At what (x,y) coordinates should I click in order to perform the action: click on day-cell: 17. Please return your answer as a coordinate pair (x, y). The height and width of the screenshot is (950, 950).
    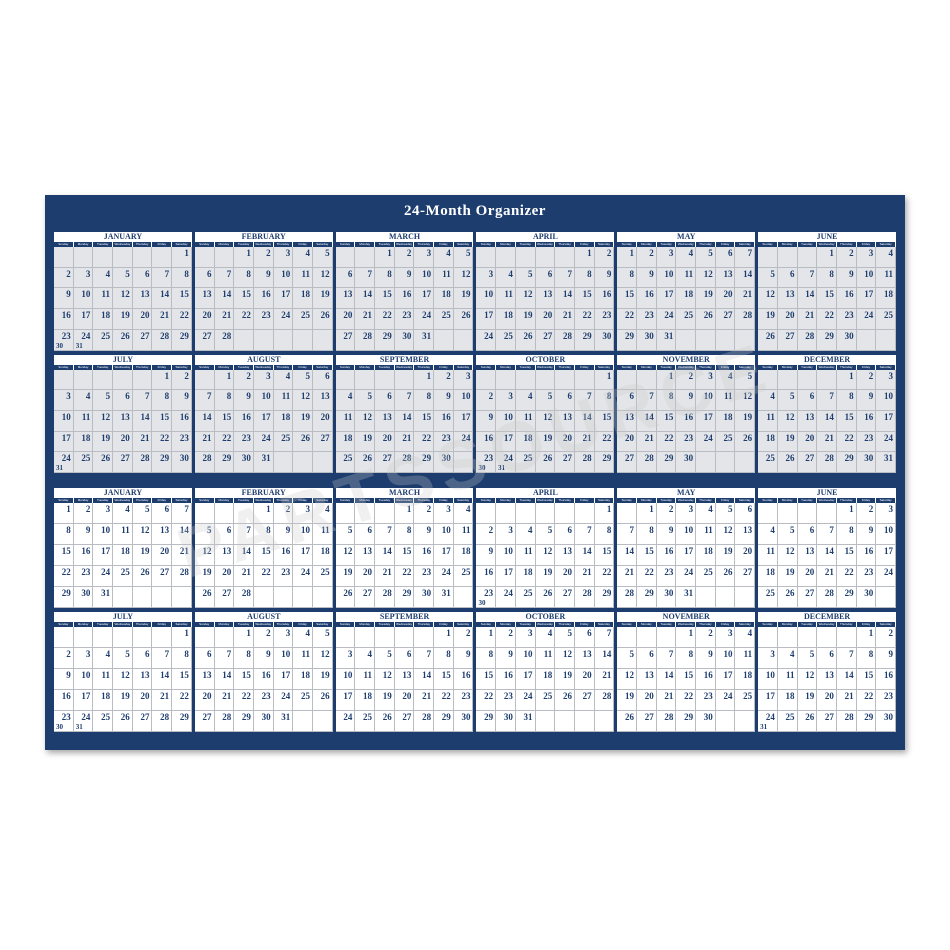
    Looking at the image, I should click on (486, 319).